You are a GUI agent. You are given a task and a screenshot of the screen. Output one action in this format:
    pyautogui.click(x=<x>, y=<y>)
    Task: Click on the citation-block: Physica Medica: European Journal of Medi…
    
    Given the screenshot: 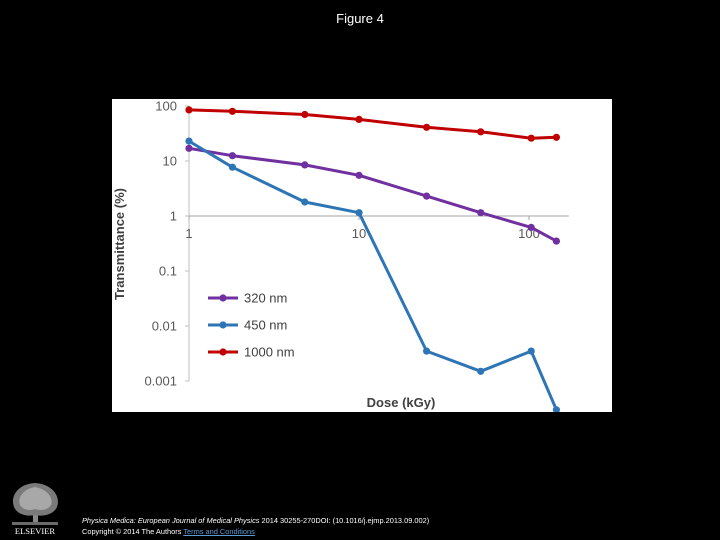 What is the action you would take?
    pyautogui.click(x=255, y=526)
    